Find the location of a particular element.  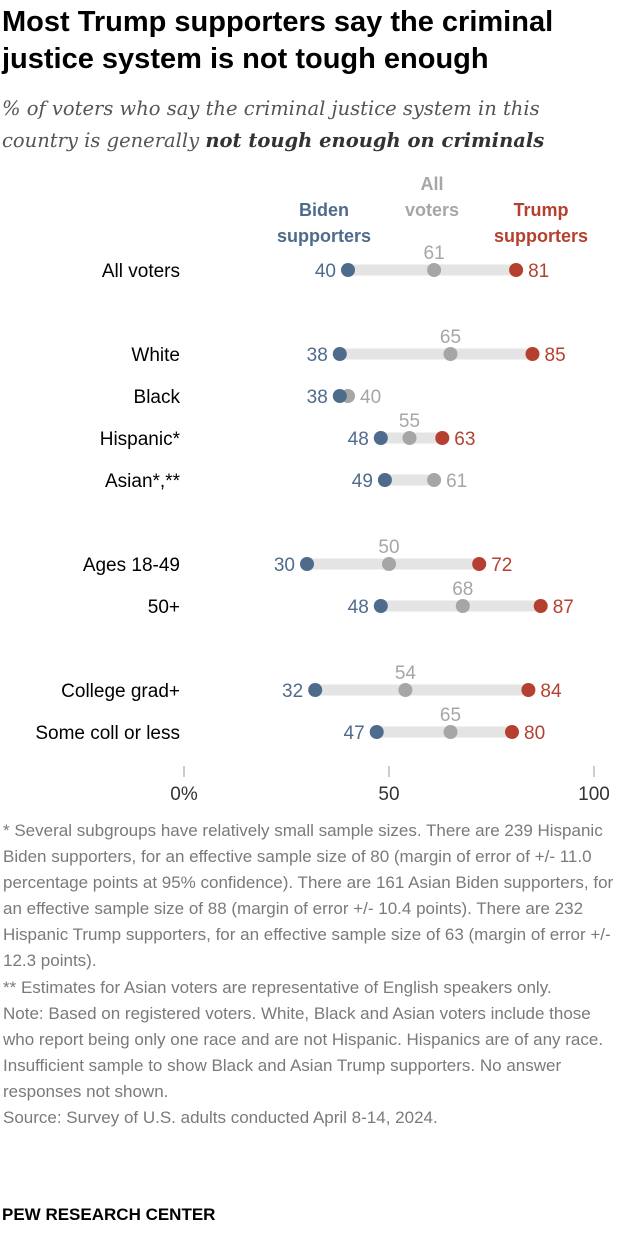

biden-value-some-coll-or-less: 47 is located at coordinates (354, 733).